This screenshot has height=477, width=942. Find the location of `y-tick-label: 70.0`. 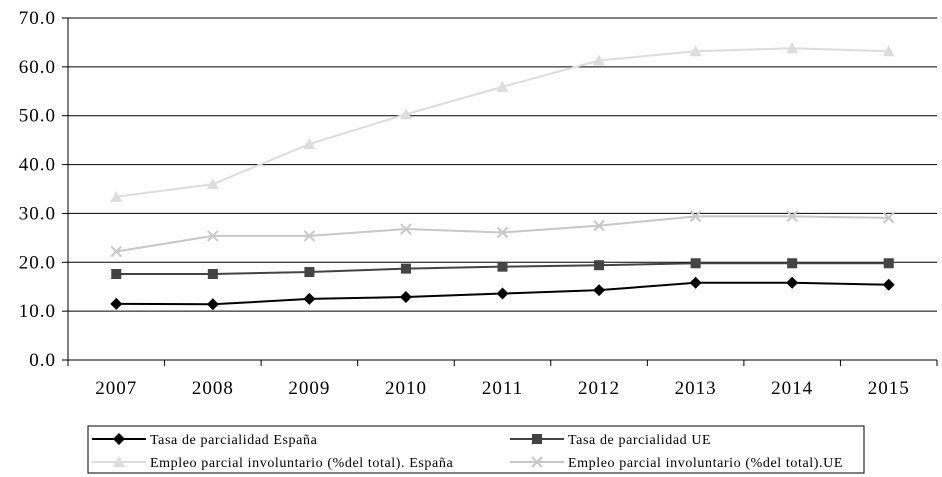

y-tick-label: 70.0 is located at coordinates (37, 18).